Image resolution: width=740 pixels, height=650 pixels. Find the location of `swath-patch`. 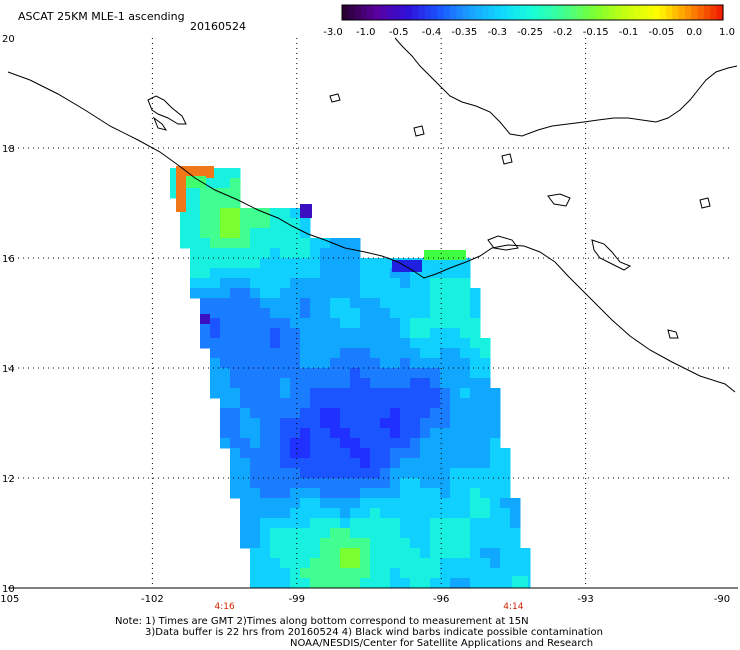

swath-patch is located at coordinates (445, 255).